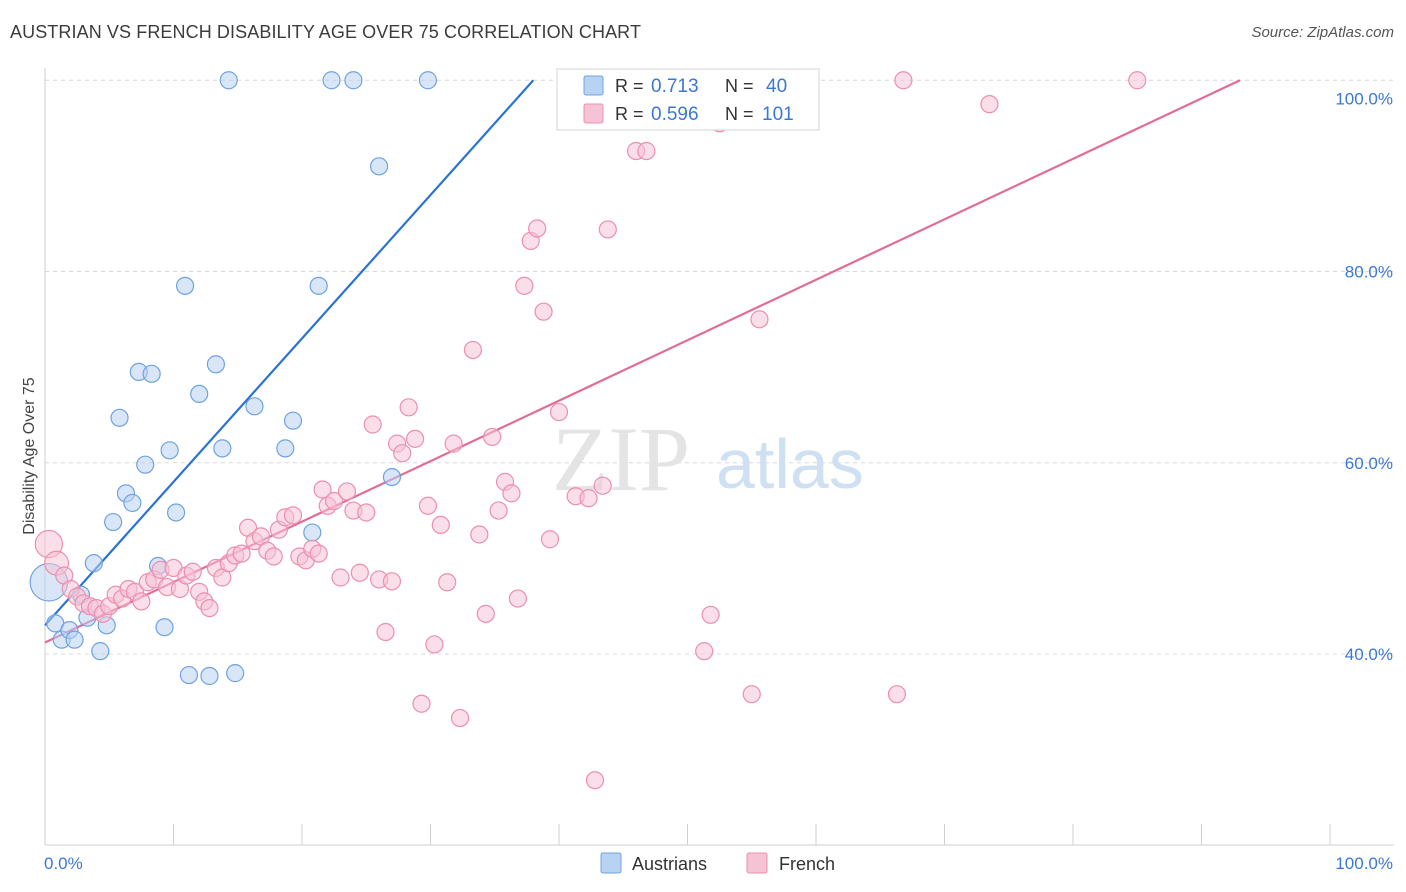 The image size is (1406, 892). Describe the element at coordinates (688, 99) in the screenshot. I see `legend-box: R = 0.713 N = 40 R = 0.596 N = 101` at that location.